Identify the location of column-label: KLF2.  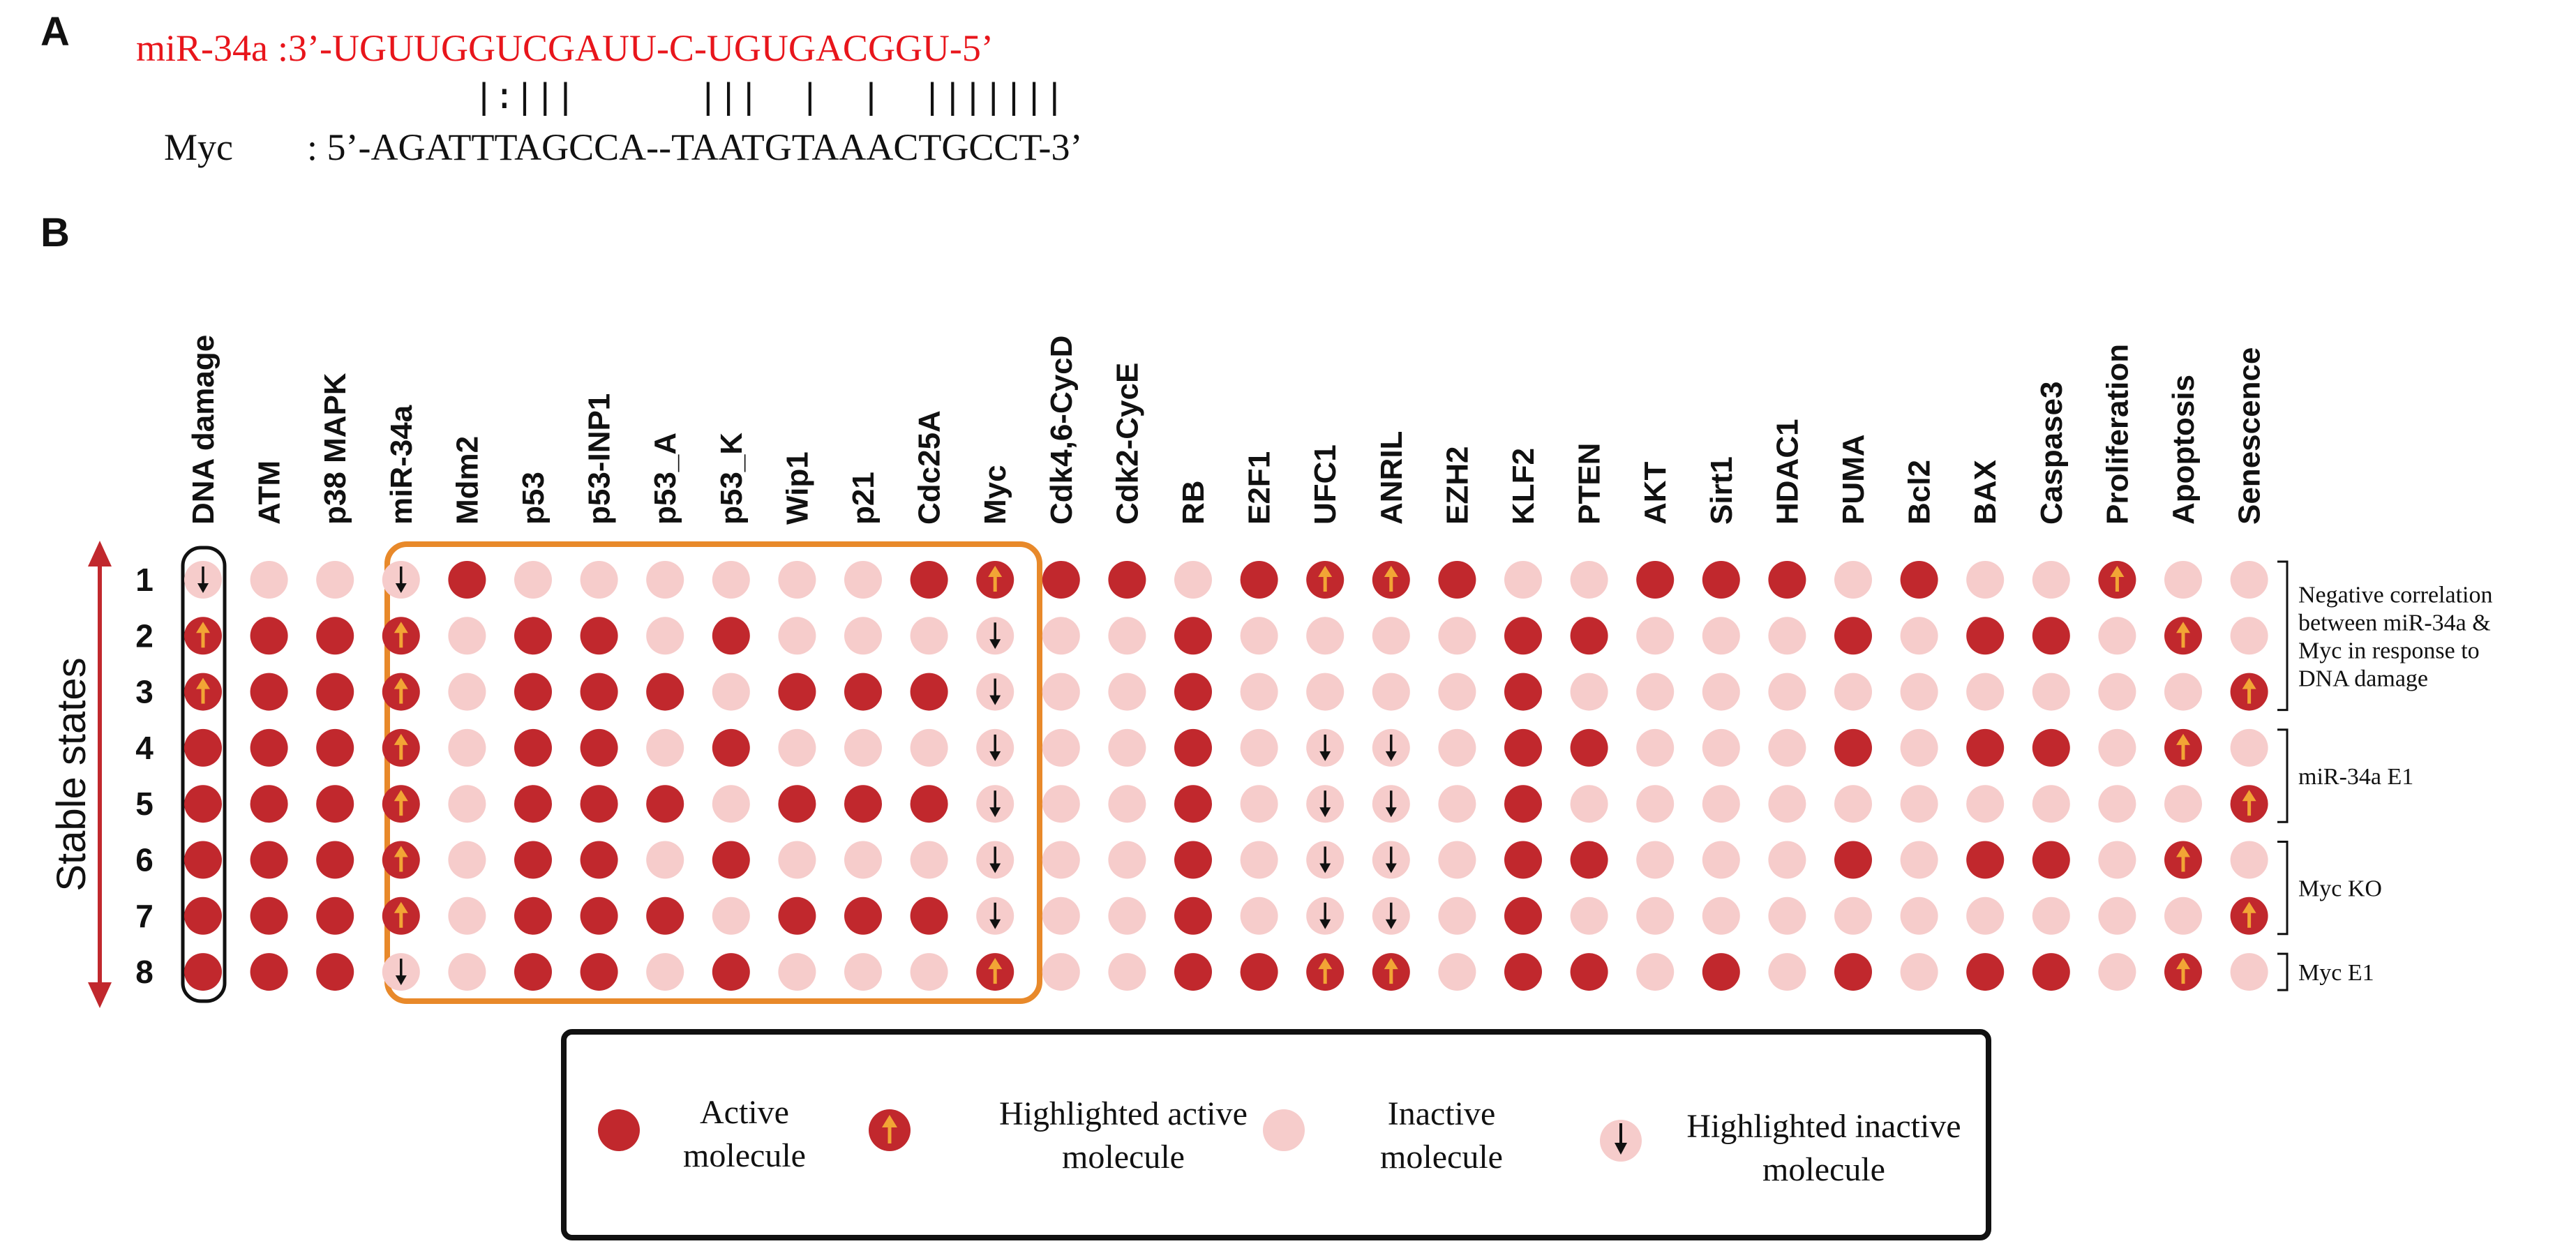
(1523, 487).